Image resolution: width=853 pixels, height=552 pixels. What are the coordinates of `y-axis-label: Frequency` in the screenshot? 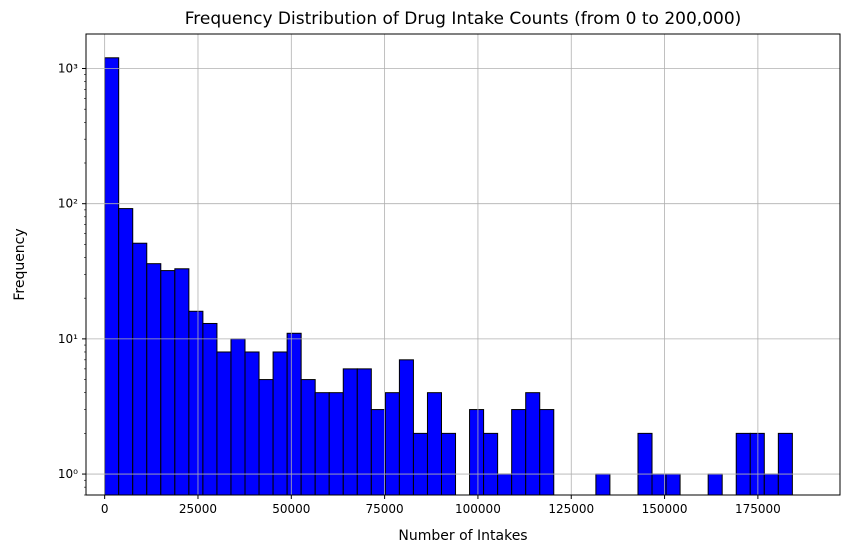 It's located at (20, 264).